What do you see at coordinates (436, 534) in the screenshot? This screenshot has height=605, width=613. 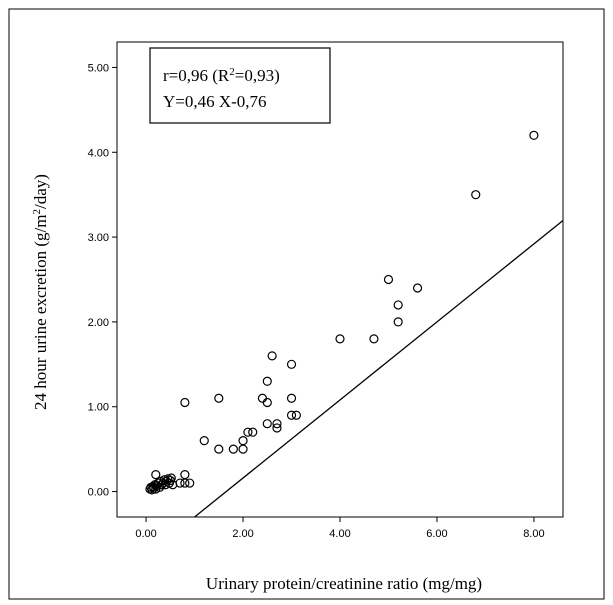 I see `x-tick-label: 6.00` at bounding box center [436, 534].